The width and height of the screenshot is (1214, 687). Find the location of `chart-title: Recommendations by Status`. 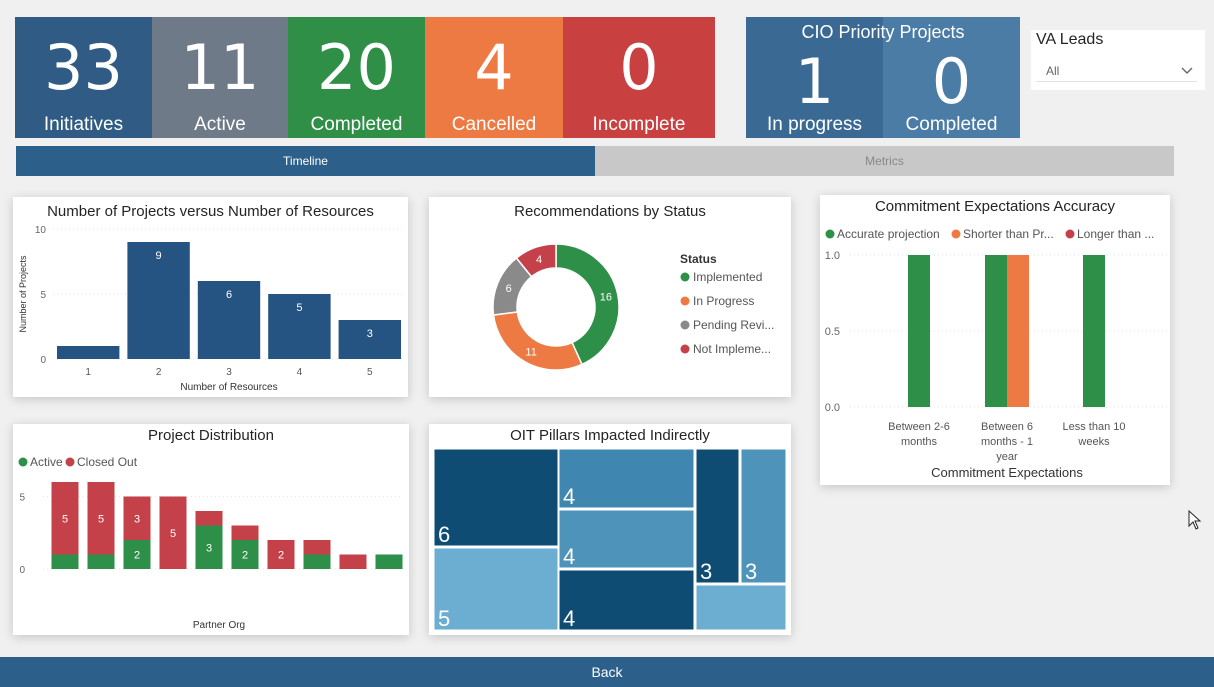

chart-title: Recommendations by Status is located at coordinates (610, 211).